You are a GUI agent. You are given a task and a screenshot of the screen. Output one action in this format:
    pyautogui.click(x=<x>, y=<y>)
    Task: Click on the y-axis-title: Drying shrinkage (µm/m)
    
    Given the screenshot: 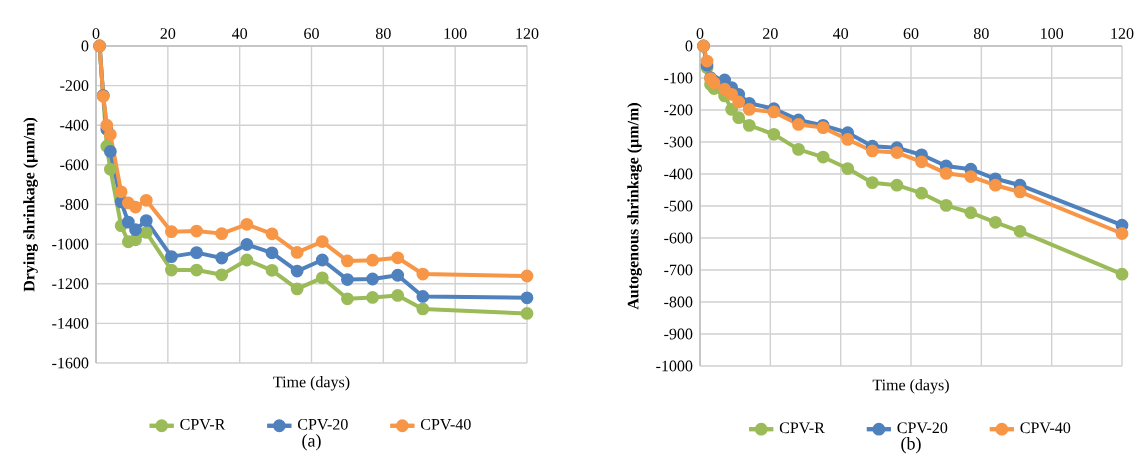 What is the action you would take?
    pyautogui.click(x=30, y=204)
    